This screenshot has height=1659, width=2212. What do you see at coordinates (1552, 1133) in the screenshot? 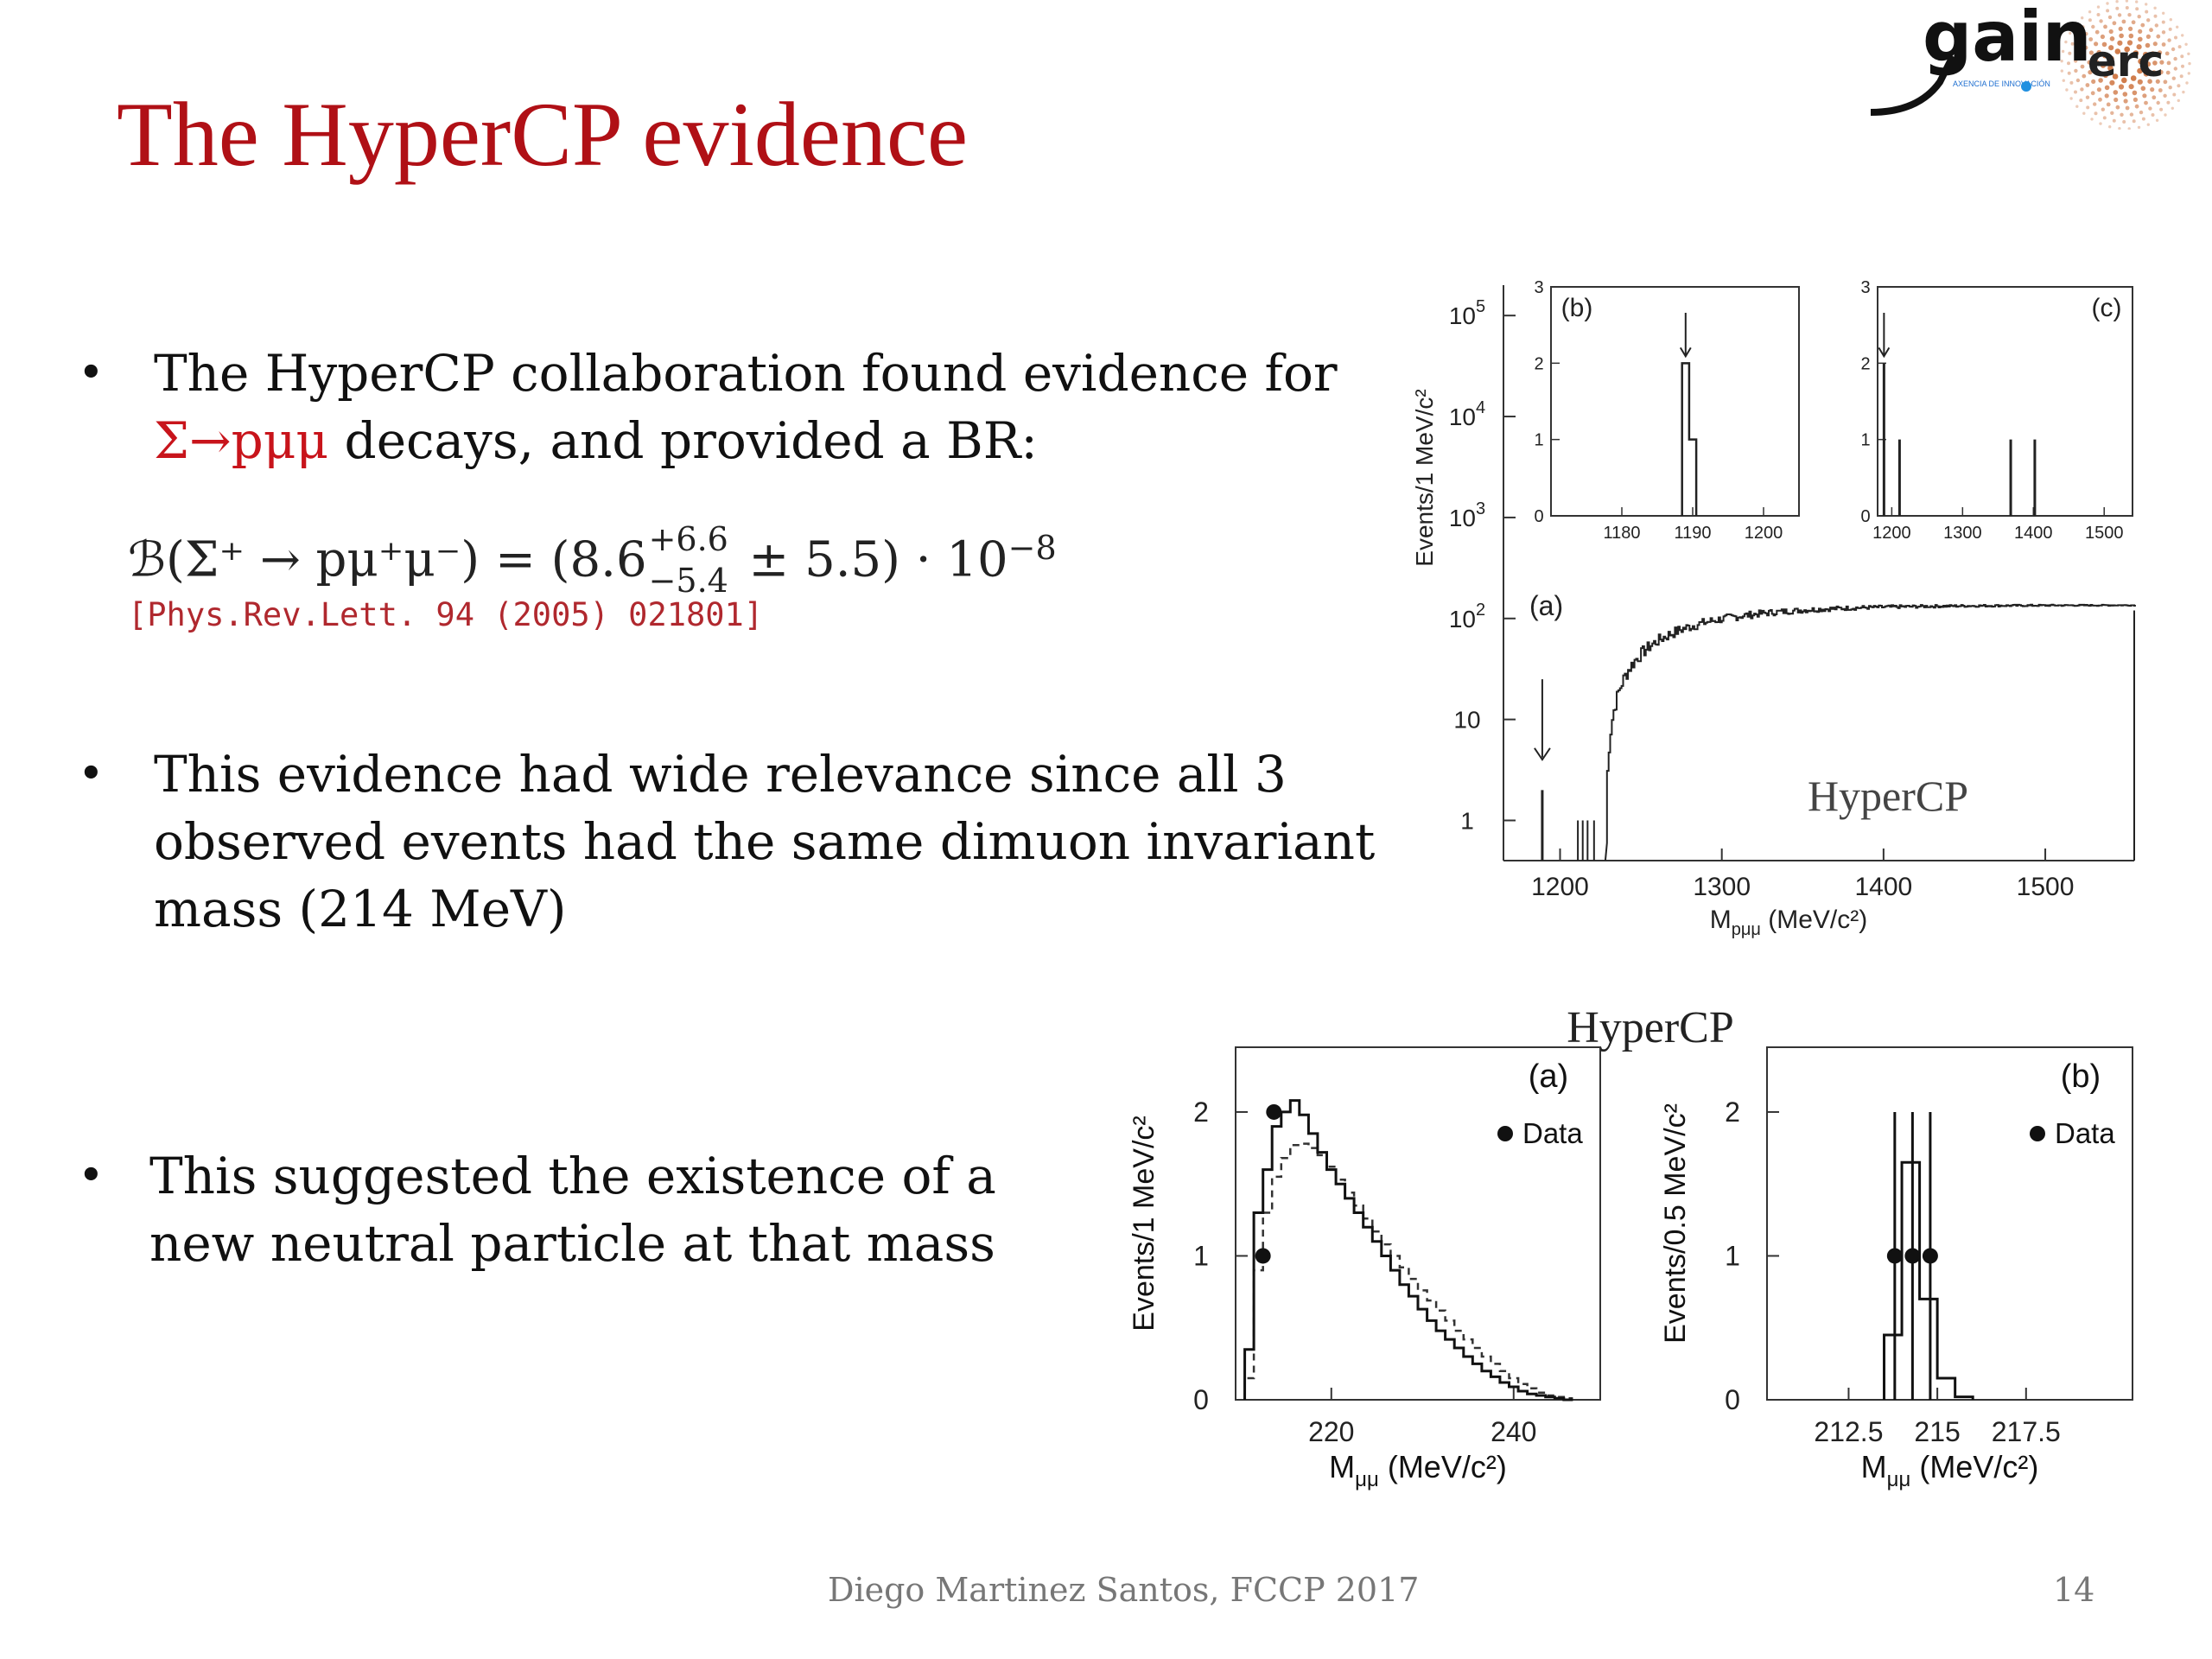
I see `bot-a-legend-text: Data` at bounding box center [1552, 1133].